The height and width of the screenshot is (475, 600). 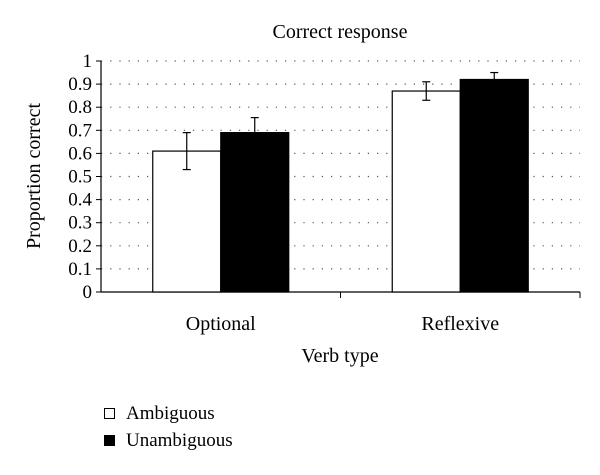 I want to click on y-tick-label: 0.6, so click(x=80, y=153).